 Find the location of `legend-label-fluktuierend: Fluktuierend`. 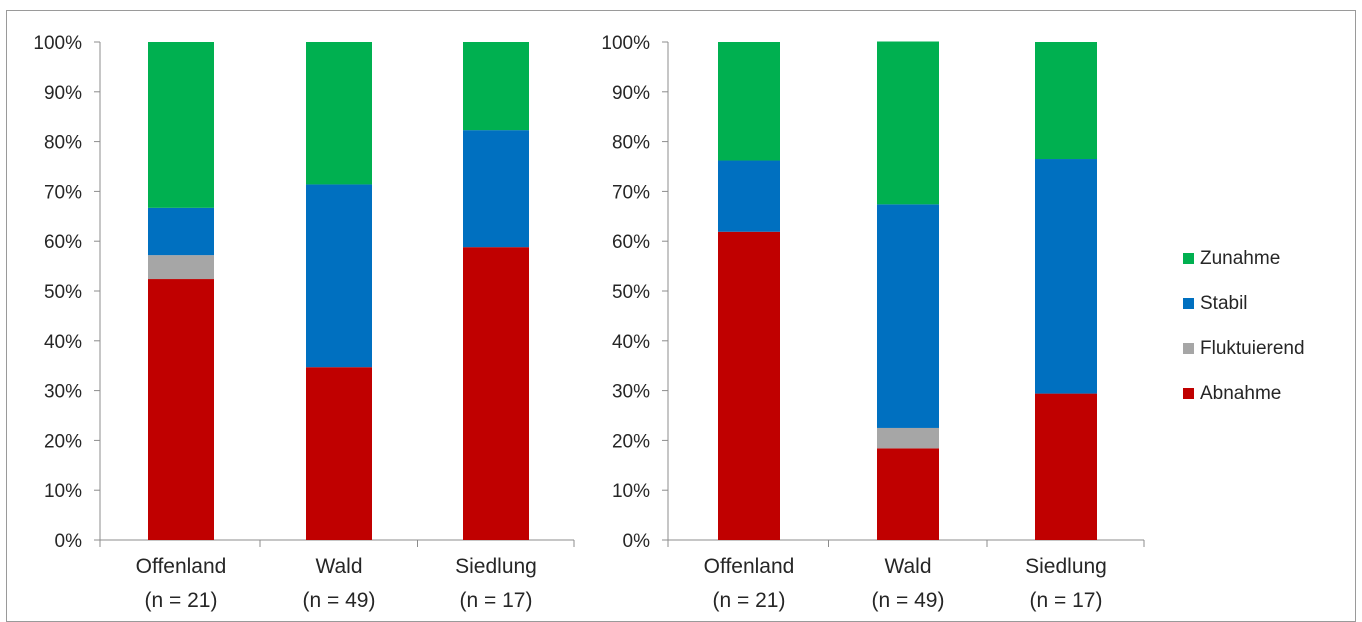

legend-label-fluktuierend: Fluktuierend is located at coordinates (1252, 348).